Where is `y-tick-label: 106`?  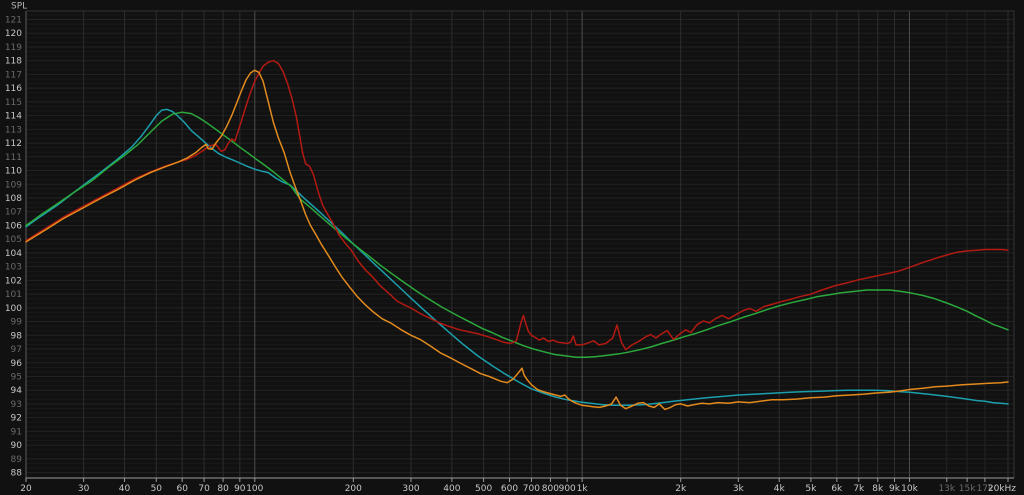
y-tick-label: 106 is located at coordinates (13, 227).